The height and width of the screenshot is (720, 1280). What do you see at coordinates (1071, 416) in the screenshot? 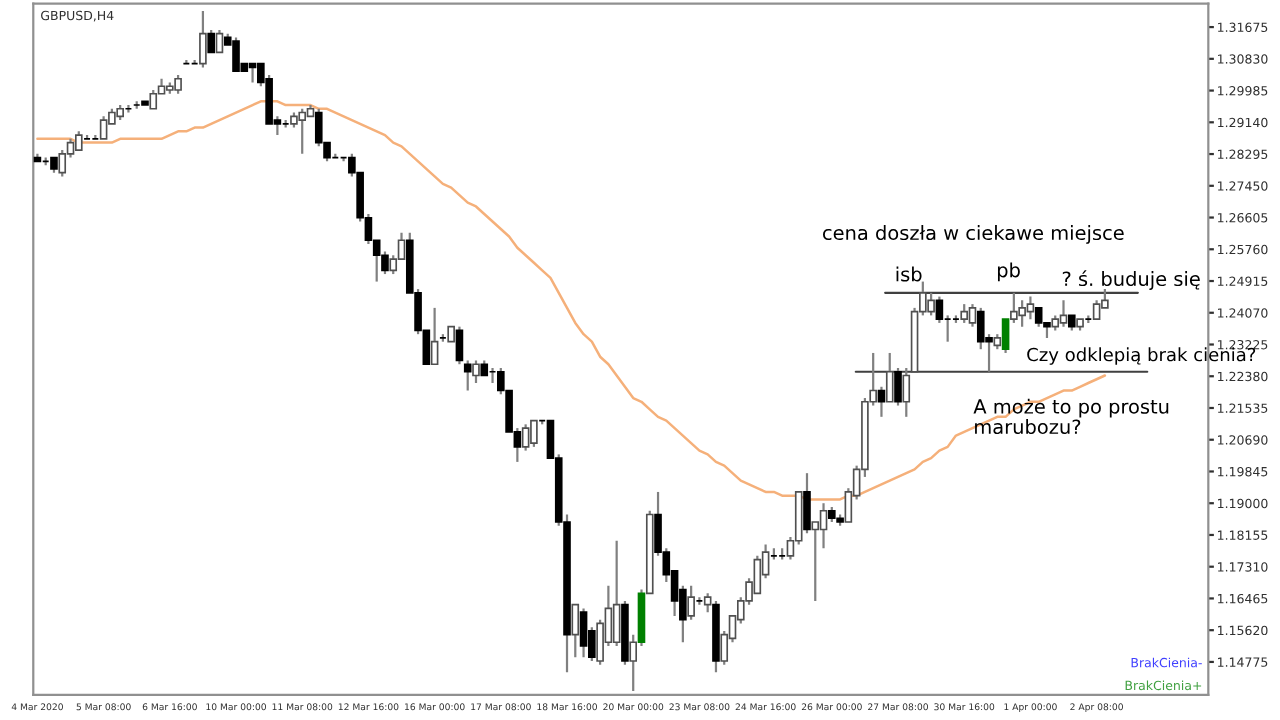
I see `annotation: A może to po prostu marubozu?` at bounding box center [1071, 416].